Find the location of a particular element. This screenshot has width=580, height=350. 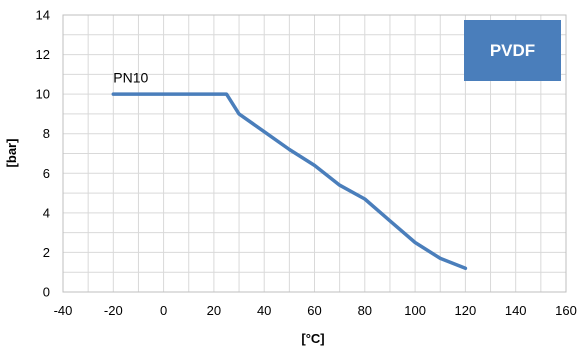

x-axis-title: [°C] is located at coordinates (312, 338).